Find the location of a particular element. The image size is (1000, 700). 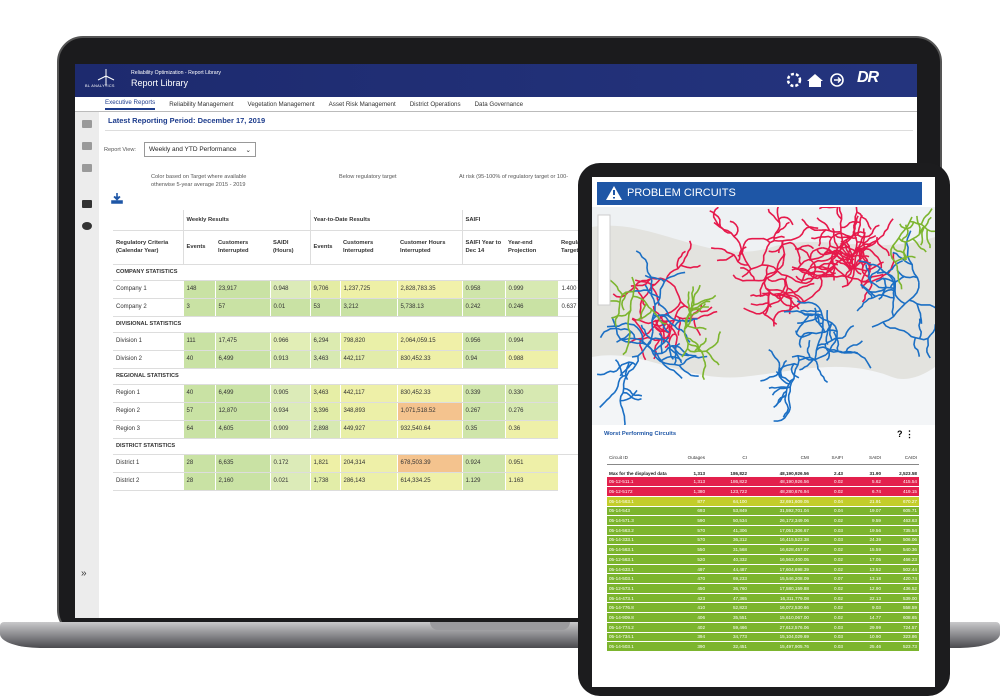

map-water is located at coordinates (763, 390).